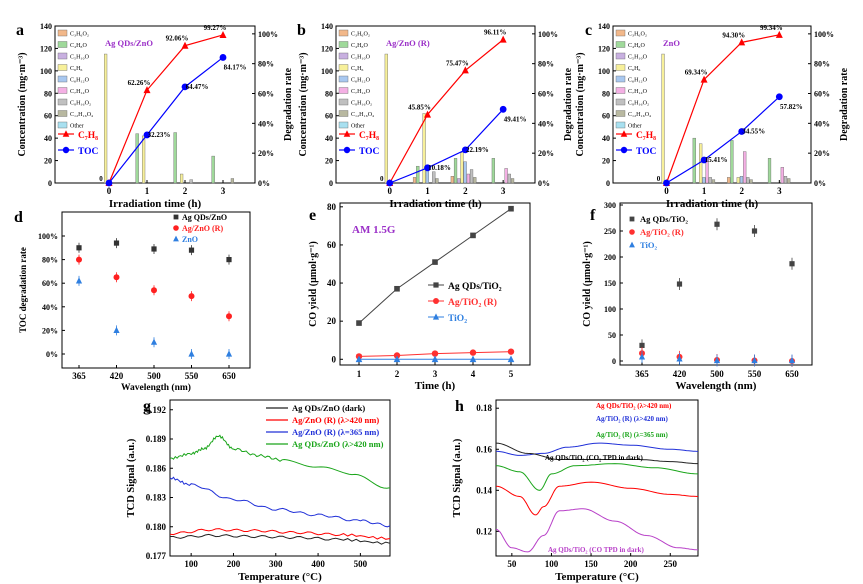  Describe the element at coordinates (638, 81) in the screenshot. I see `legend-label: C₆H₁₂O` at that location.